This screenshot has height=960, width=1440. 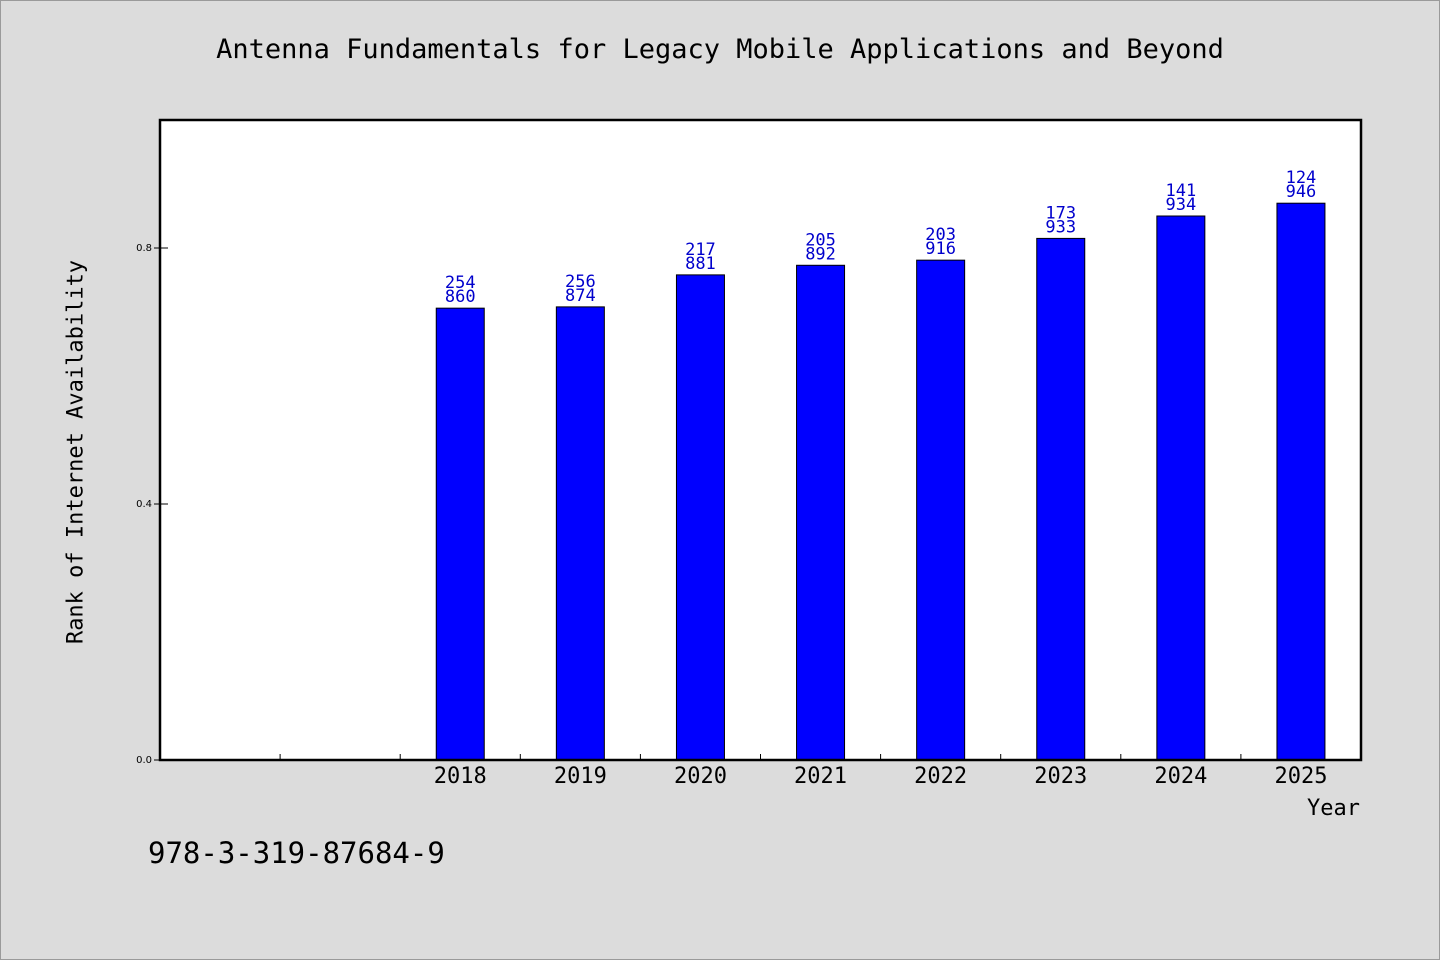 I want to click on y-tick-label-0.8: 0.8, so click(x=144, y=248).